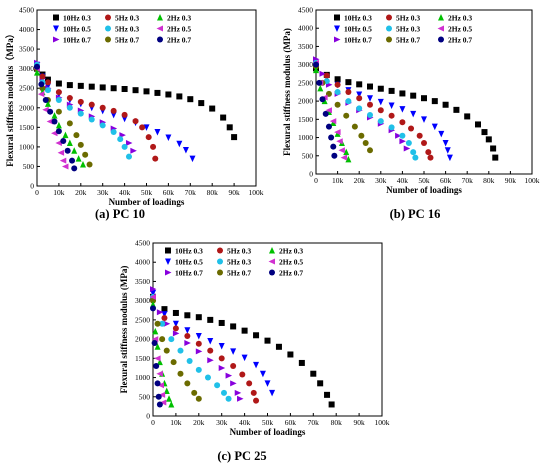 The image size is (550, 468). I want to click on x-tick-label: 20k, so click(81, 192).